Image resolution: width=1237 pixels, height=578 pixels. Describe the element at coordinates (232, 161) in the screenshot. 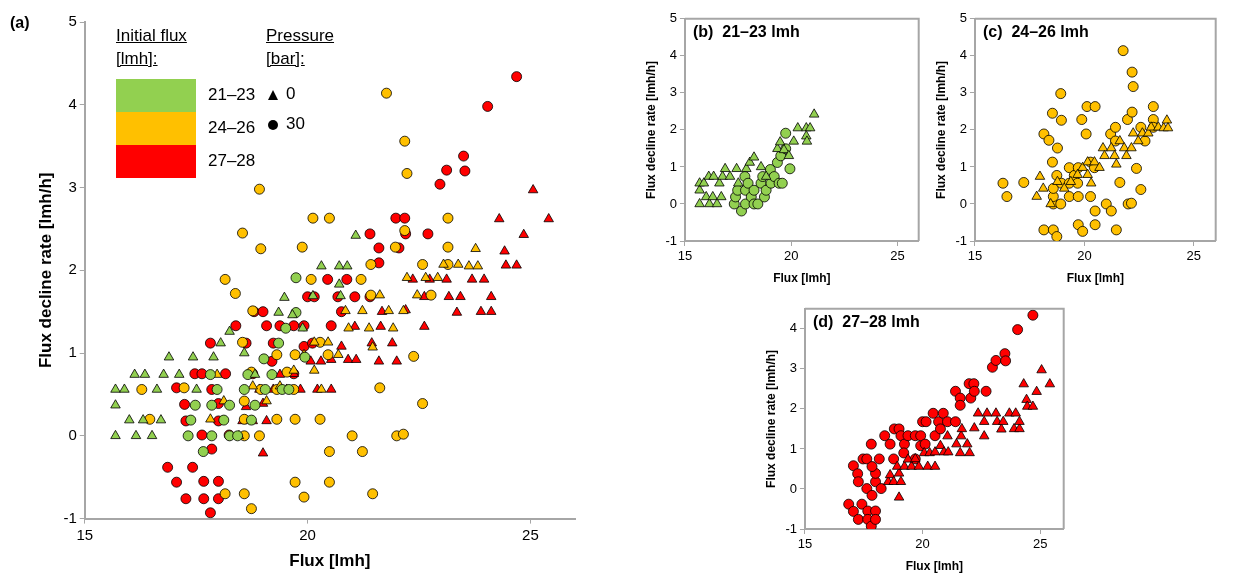

I see `annotation: 27–28` at that location.